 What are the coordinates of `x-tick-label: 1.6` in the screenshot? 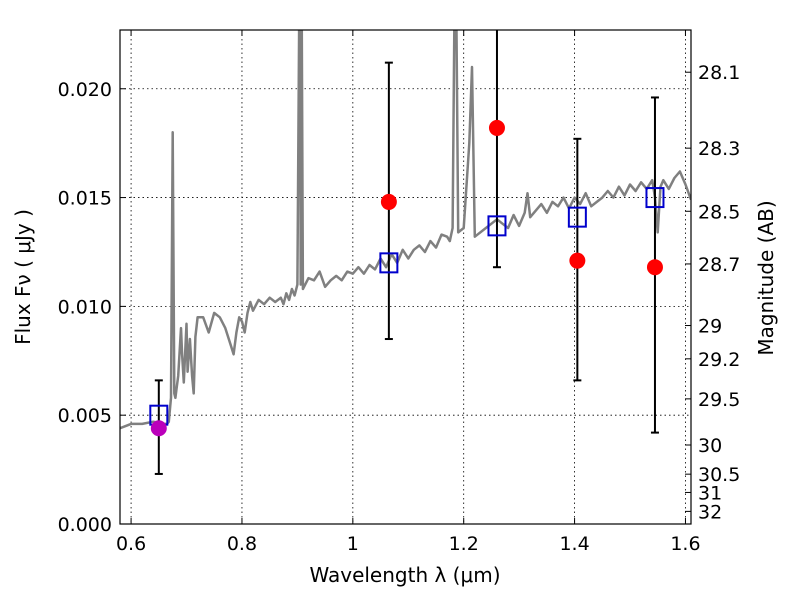 It's located at (685, 544).